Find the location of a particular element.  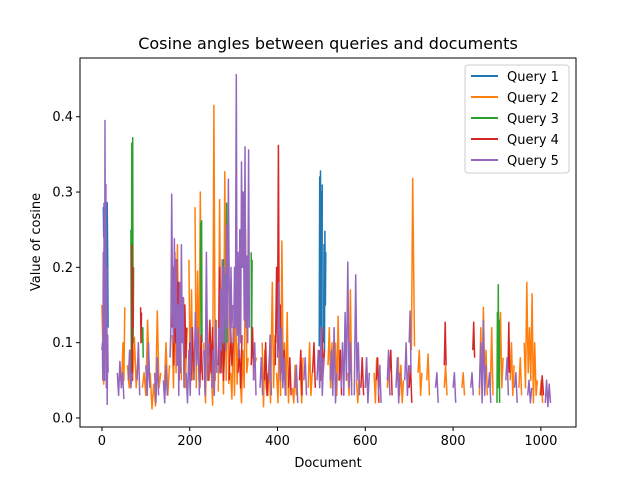

x-tick-label: 1000 is located at coordinates (540, 441).